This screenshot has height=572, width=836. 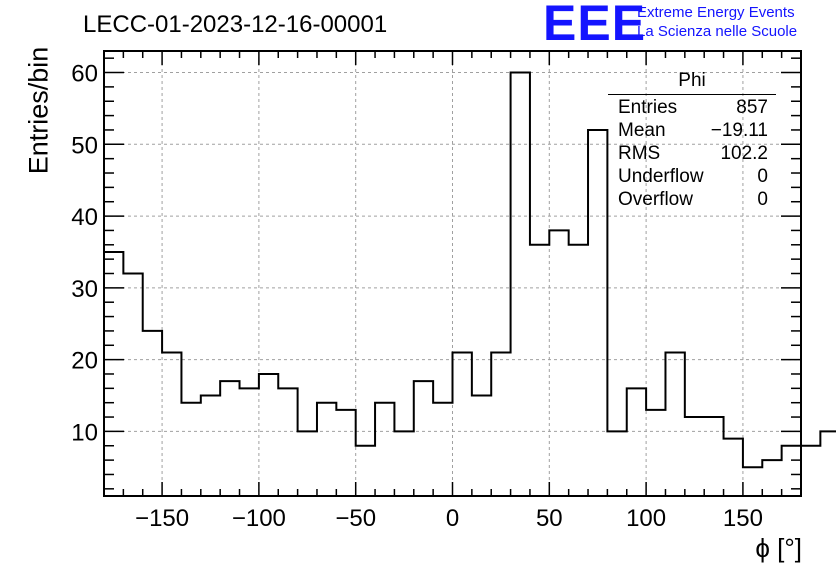 What do you see at coordinates (739, 130) in the screenshot?
I see `stats-value: −19.11` at bounding box center [739, 130].